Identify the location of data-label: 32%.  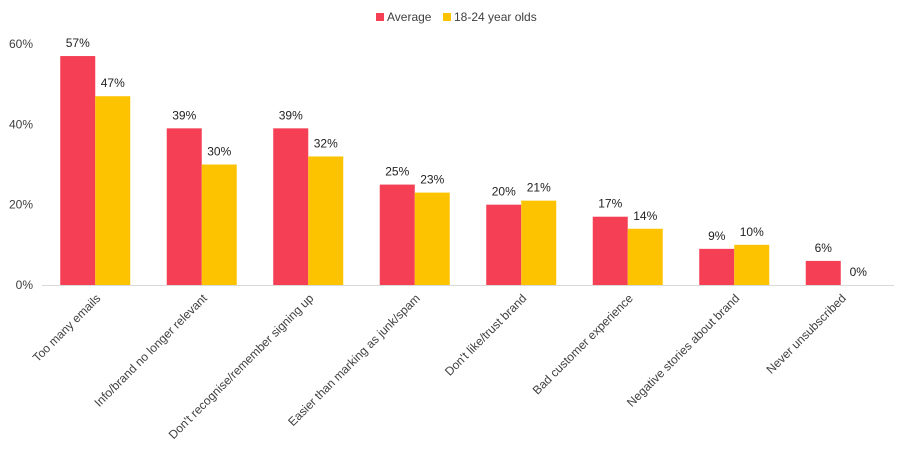
(326, 143).